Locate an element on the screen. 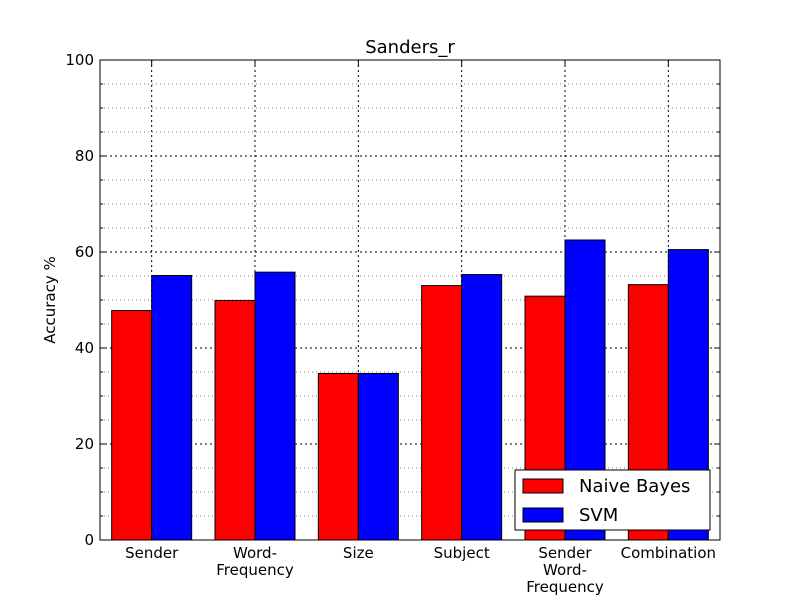 This screenshot has height=600, width=800. y-axis-label: Accuracy % is located at coordinates (50, 300).